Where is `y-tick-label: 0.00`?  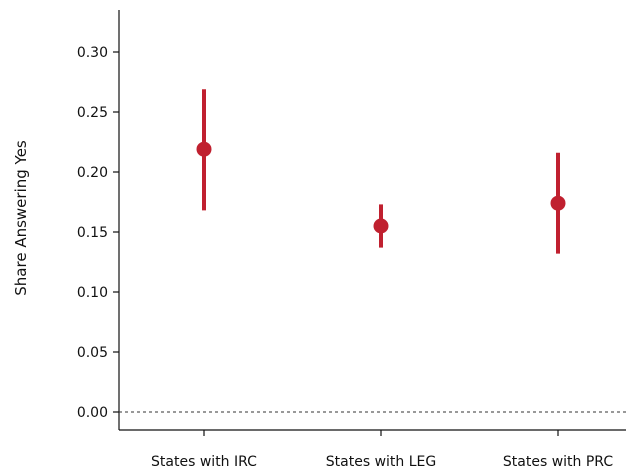
y-tick-label: 0.00 is located at coordinates (92, 413).